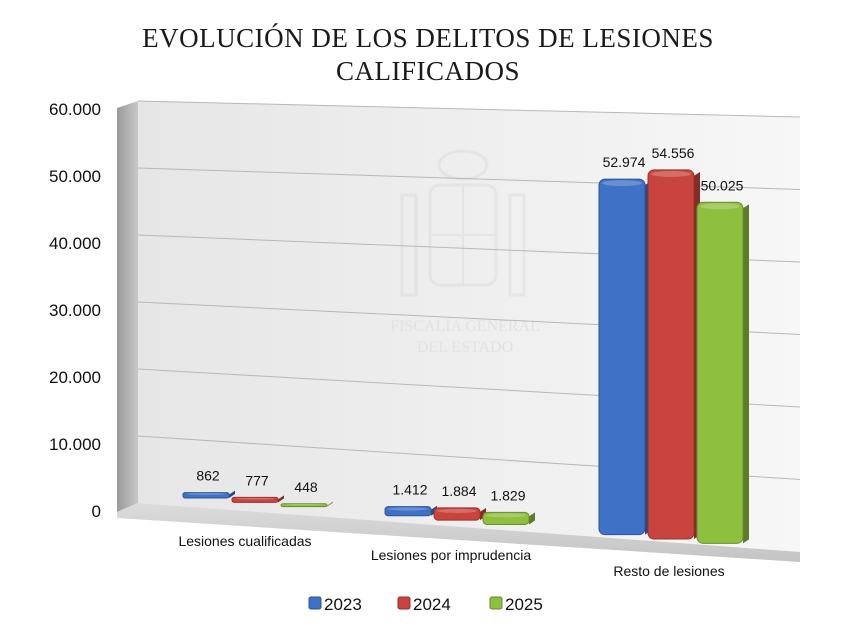  What do you see at coordinates (244, 541) in the screenshot?
I see `category-label: Lesiones cualificadas` at bounding box center [244, 541].